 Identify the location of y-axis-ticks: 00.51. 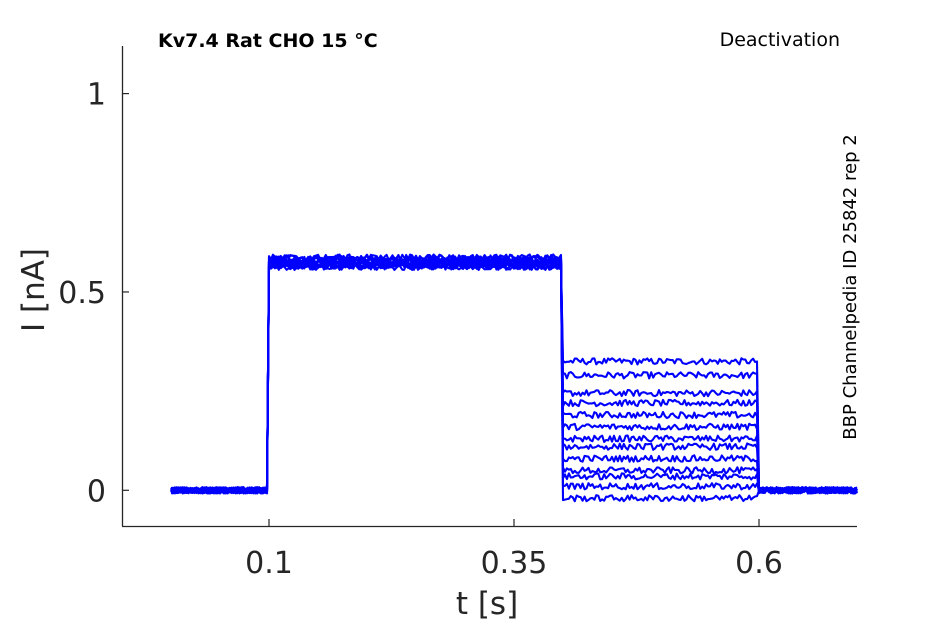
(93, 293).